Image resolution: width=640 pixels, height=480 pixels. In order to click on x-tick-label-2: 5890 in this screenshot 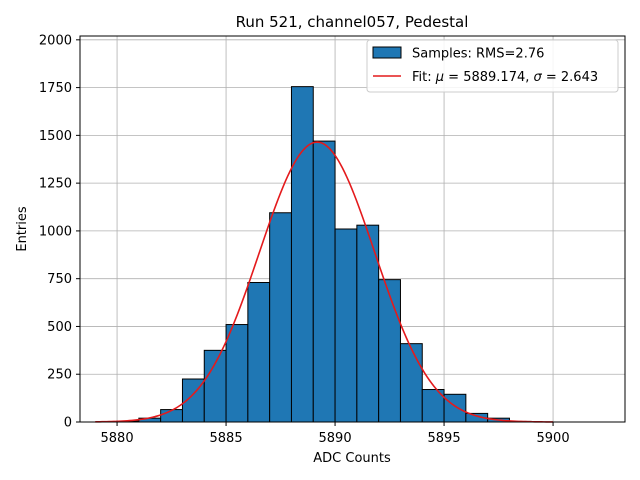, I will do `click(335, 438)`.